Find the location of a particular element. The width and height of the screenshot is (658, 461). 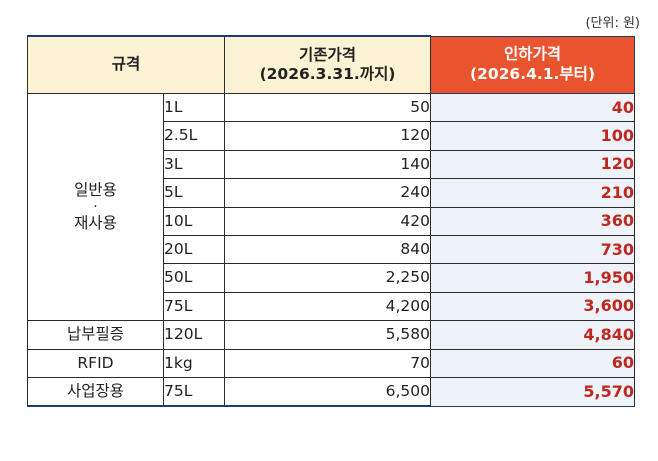

size-cell: 2.5L is located at coordinates (194, 136).